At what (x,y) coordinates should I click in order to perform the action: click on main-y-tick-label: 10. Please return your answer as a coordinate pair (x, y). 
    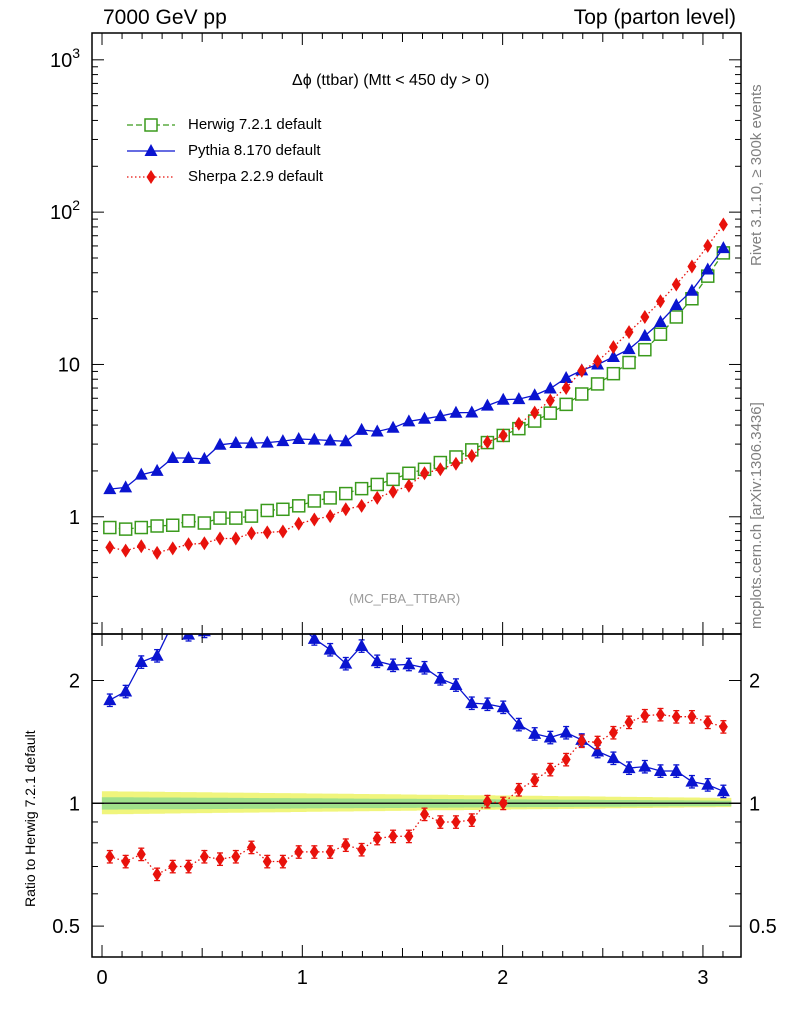
    Looking at the image, I should click on (69, 365).